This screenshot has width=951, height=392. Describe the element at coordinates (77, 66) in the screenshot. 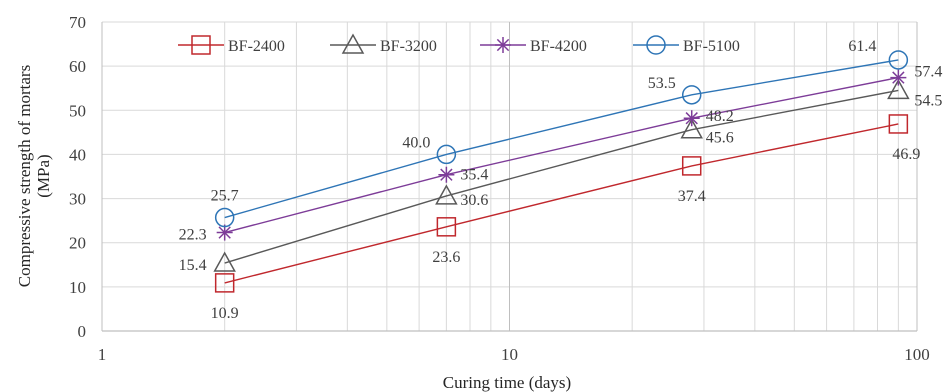

I see `y-tick-label: 60` at that location.